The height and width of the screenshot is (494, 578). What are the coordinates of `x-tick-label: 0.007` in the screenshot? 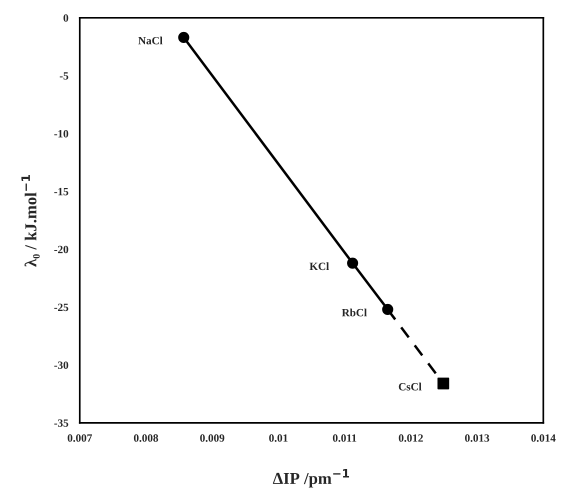 It's located at (80, 438).